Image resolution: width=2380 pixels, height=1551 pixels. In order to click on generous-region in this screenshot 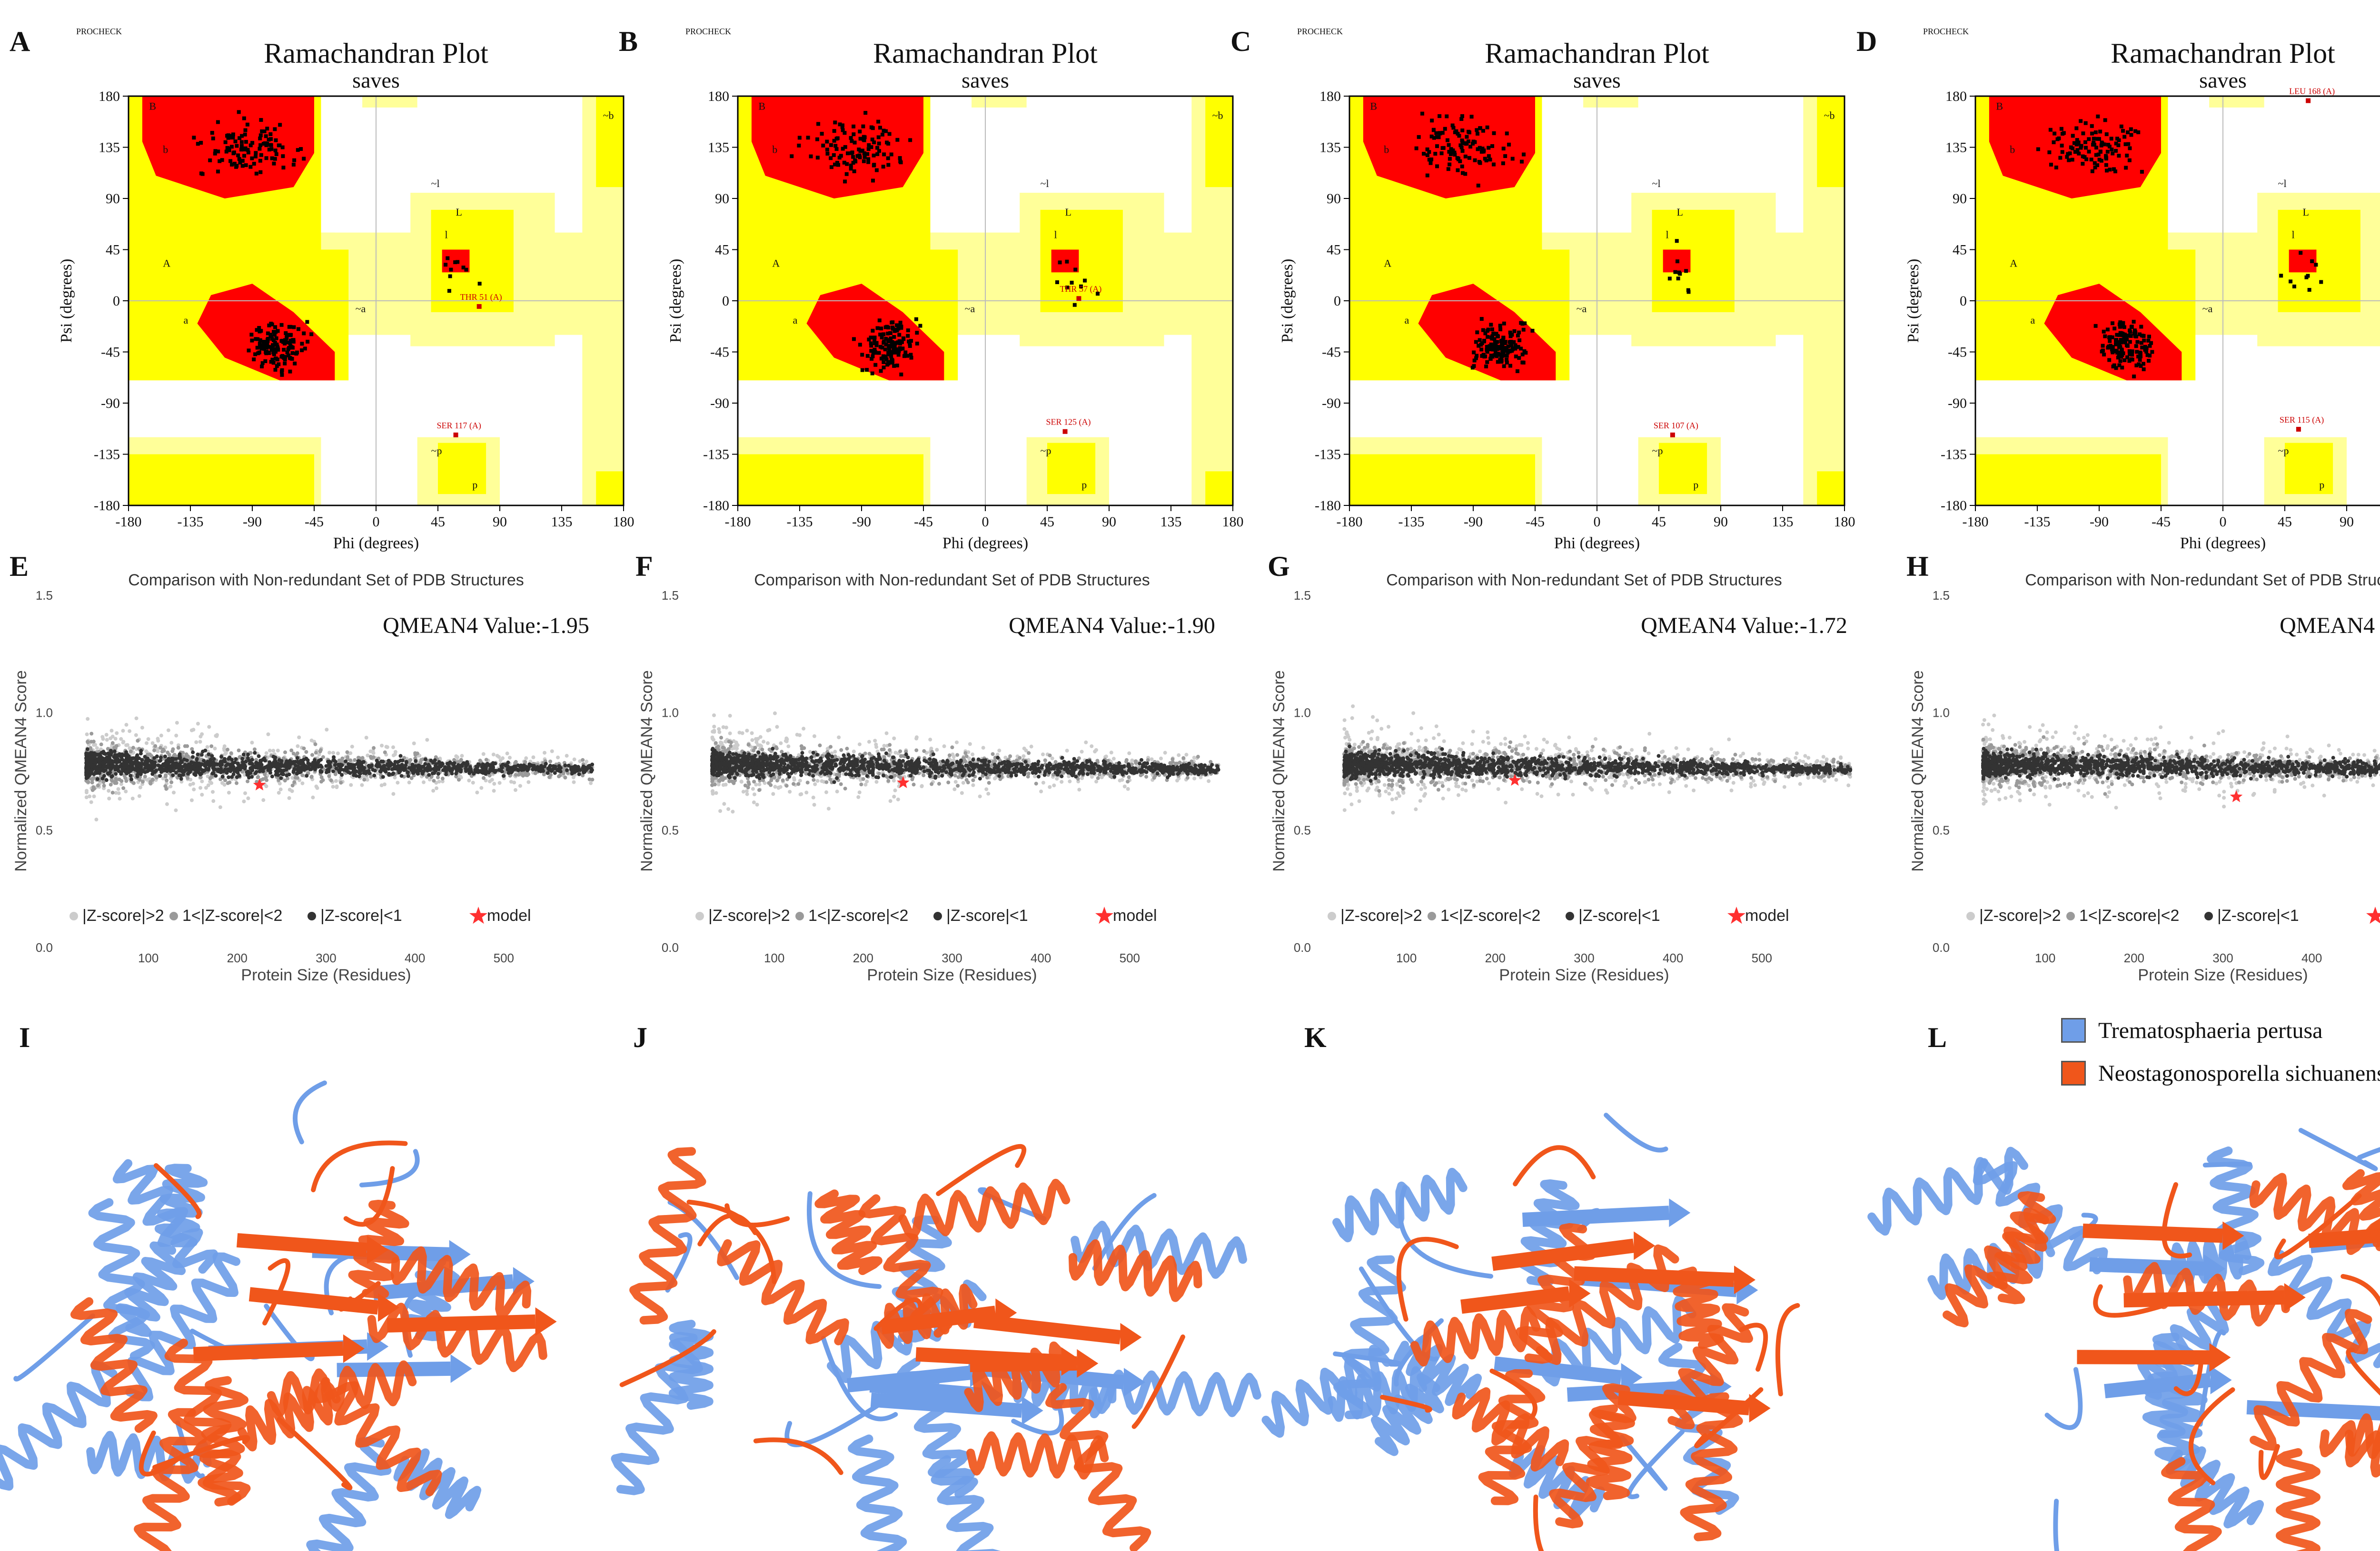, I will do `click(999, 102)`.